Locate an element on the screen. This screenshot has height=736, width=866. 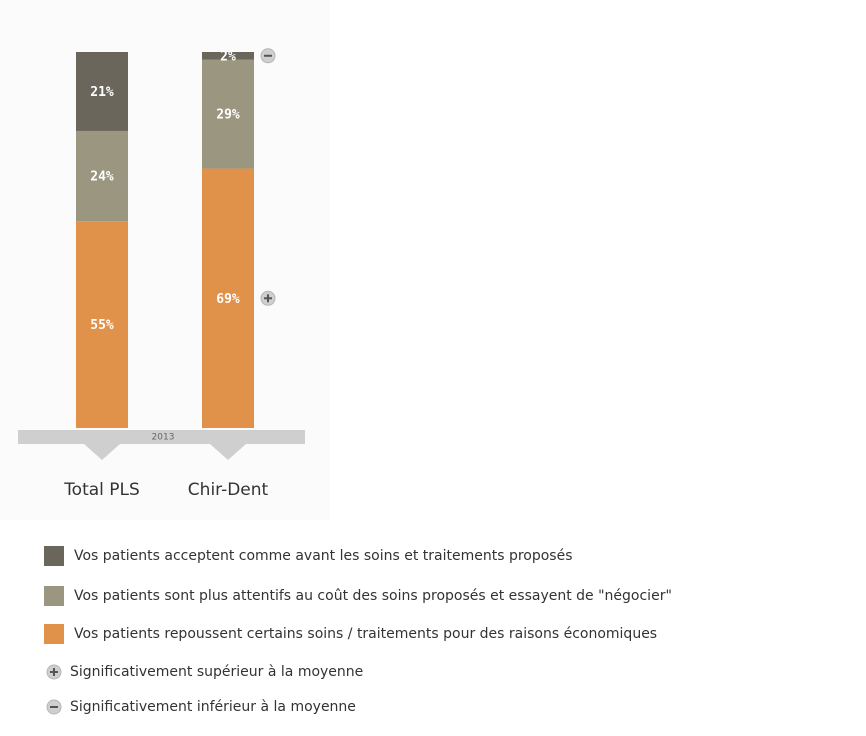
legend-label: Significativement inférieur à la moyenne is located at coordinates (213, 707).